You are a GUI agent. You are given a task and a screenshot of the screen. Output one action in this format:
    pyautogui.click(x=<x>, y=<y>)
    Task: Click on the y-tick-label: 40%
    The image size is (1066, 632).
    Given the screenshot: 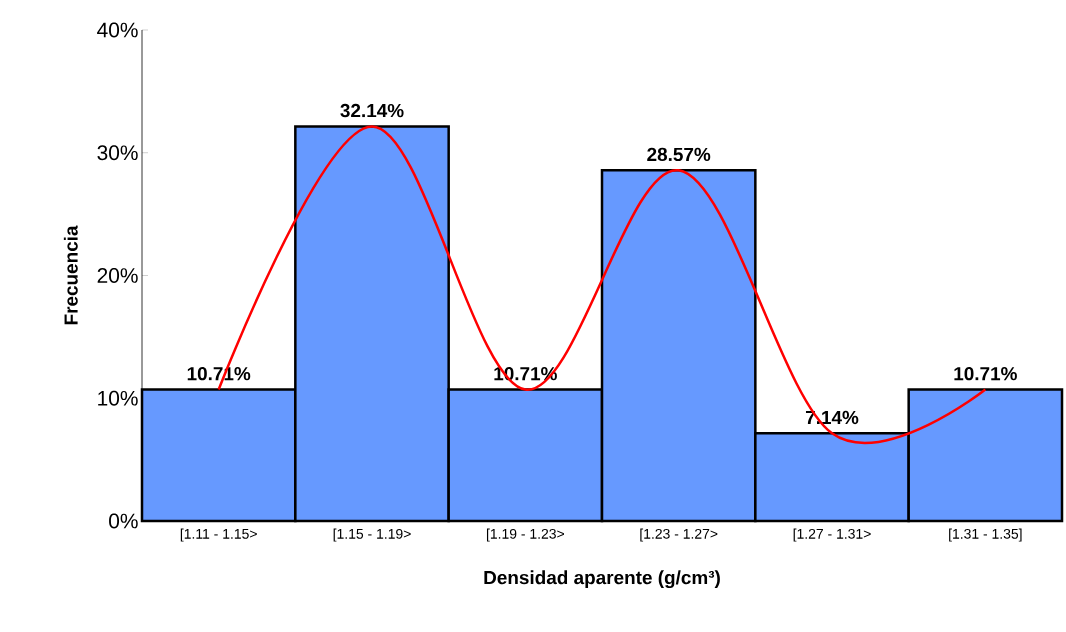 What is the action you would take?
    pyautogui.click(x=117, y=30)
    